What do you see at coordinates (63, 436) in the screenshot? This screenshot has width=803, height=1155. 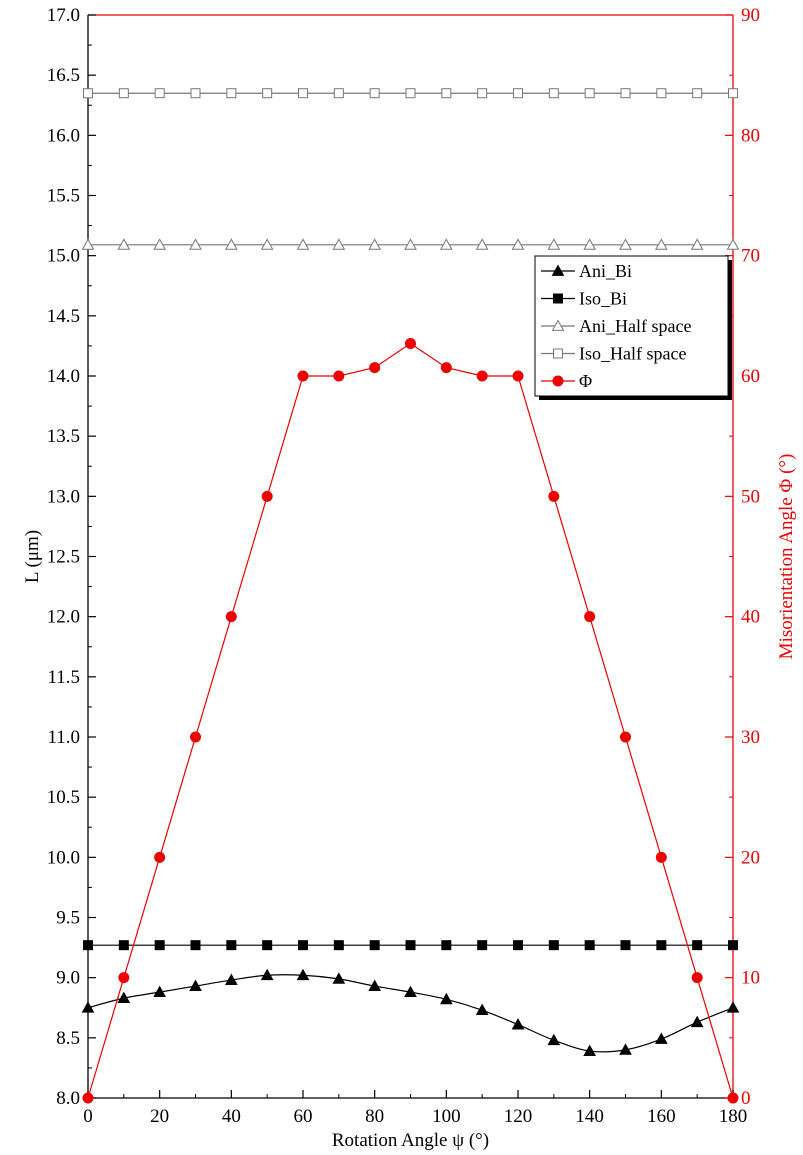 I see `y-tick-label: 13.5` at bounding box center [63, 436].